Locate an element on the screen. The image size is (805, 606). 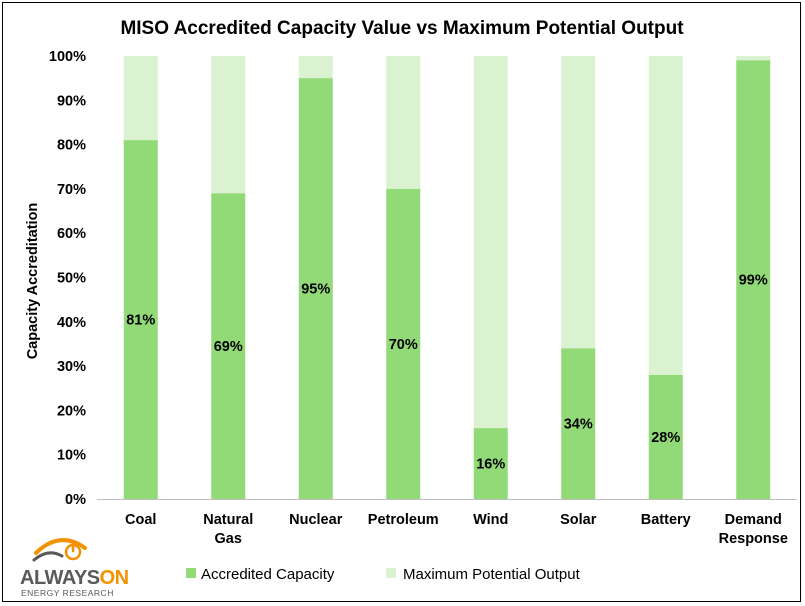
y-tick-label: 60% is located at coordinates (71, 234).